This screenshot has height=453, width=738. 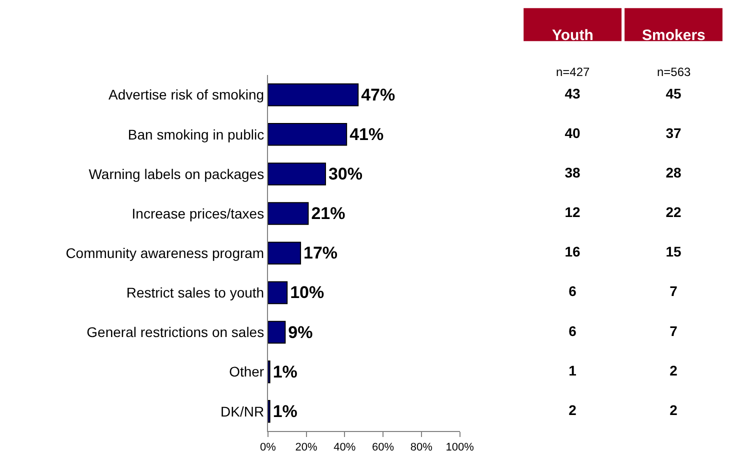 What do you see at coordinates (176, 174) in the screenshot?
I see `y-tick-label: Warning labels on packages` at bounding box center [176, 174].